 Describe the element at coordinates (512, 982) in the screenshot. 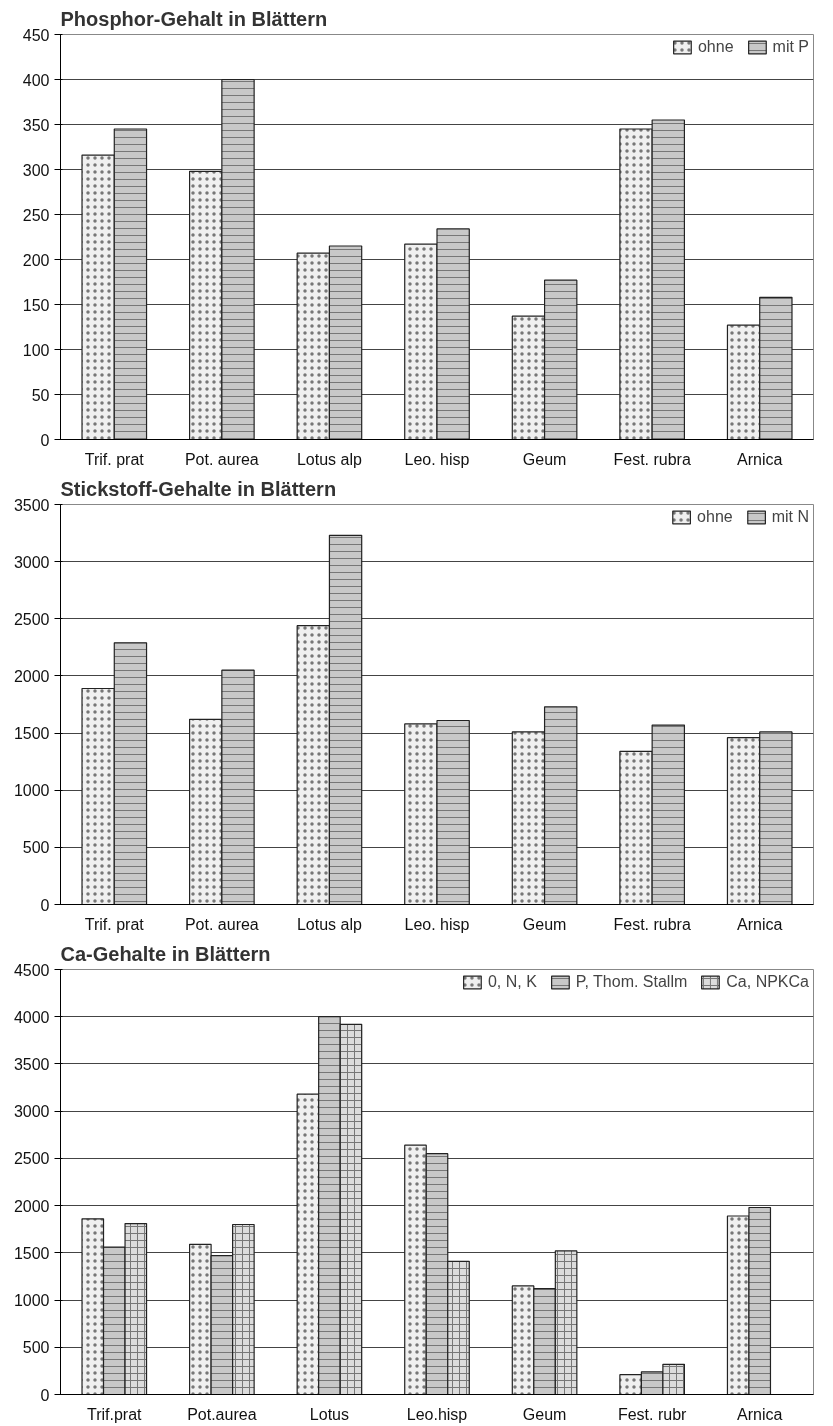

I see `legend-label: 0, N, K` at that location.